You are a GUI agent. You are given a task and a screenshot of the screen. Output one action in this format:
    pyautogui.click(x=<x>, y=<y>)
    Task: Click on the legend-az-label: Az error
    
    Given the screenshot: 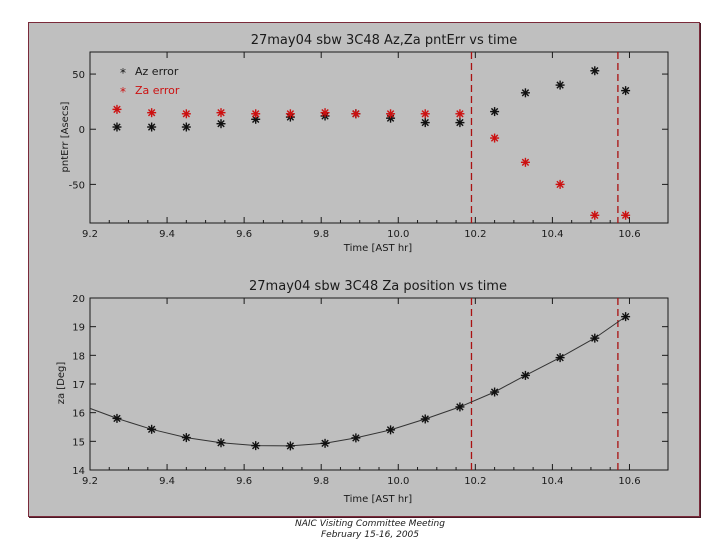 What is the action you would take?
    pyautogui.click(x=157, y=71)
    